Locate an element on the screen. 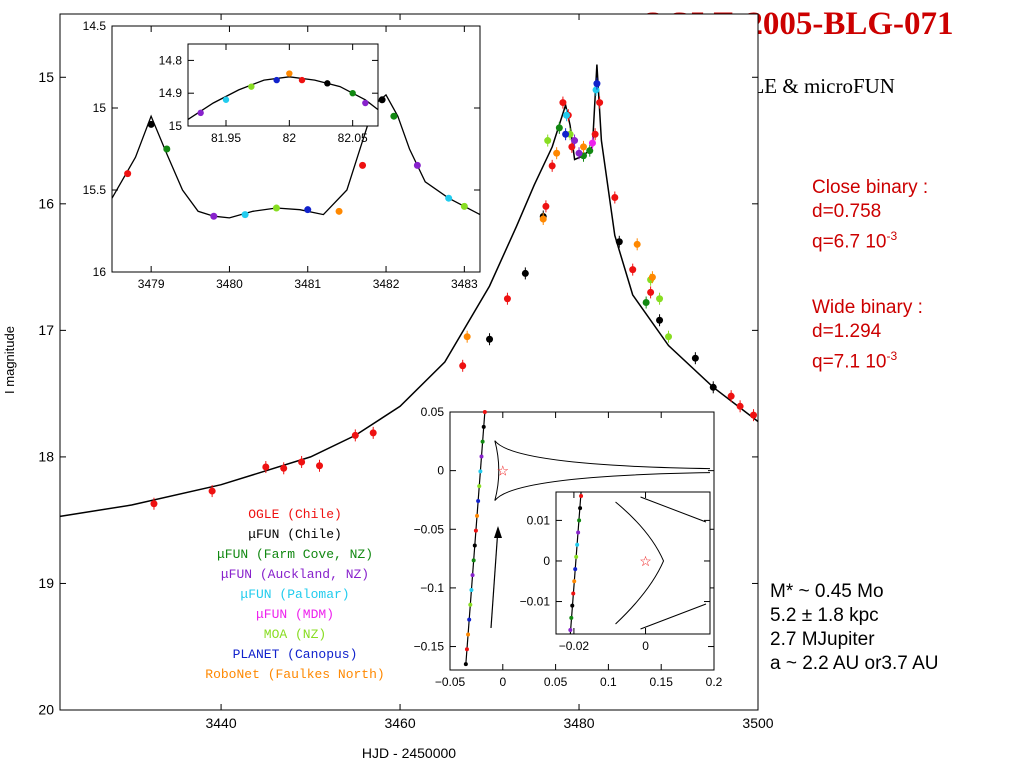 Image resolution: width=1024 pixels, height=768 pixels. wide-binary-q-exp: -3 is located at coordinates (892, 356).